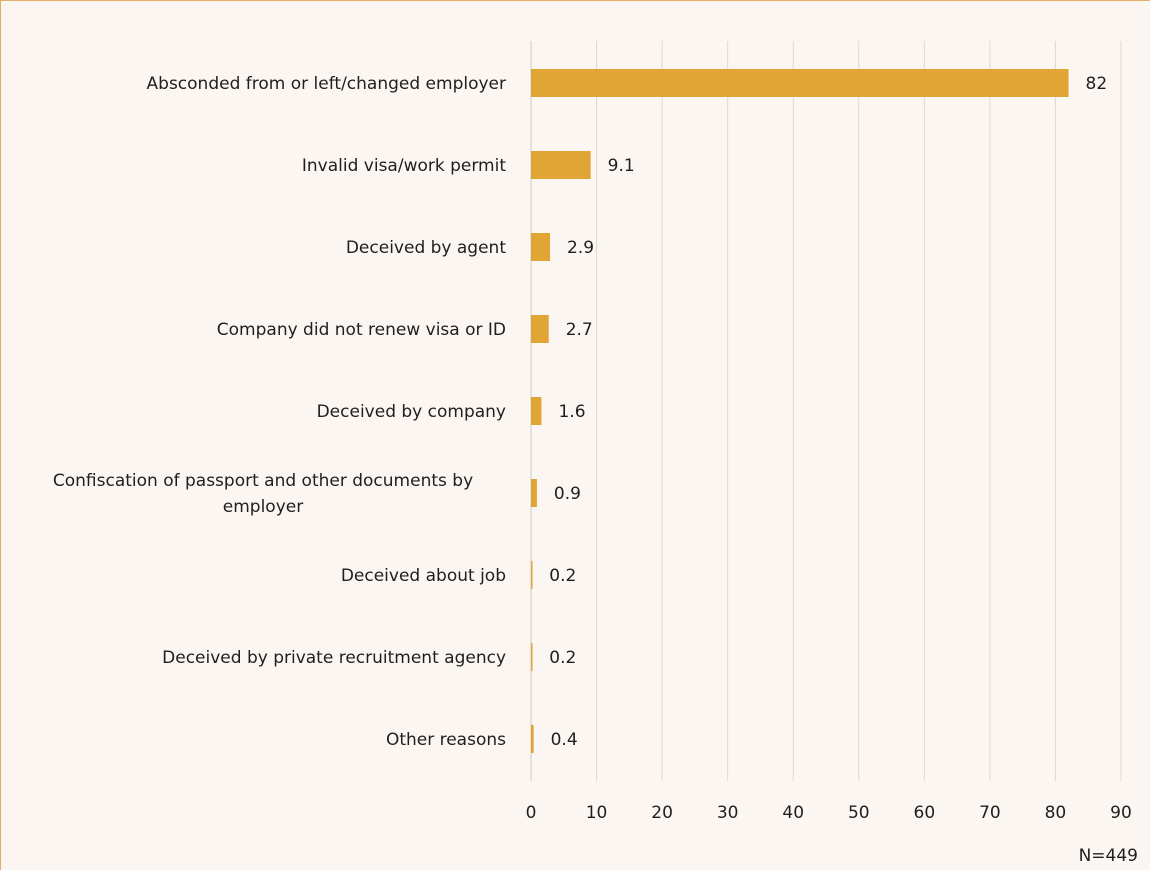 The height and width of the screenshot is (870, 1150). I want to click on category-label-line: Invalid visa/work permit, so click(404, 166).